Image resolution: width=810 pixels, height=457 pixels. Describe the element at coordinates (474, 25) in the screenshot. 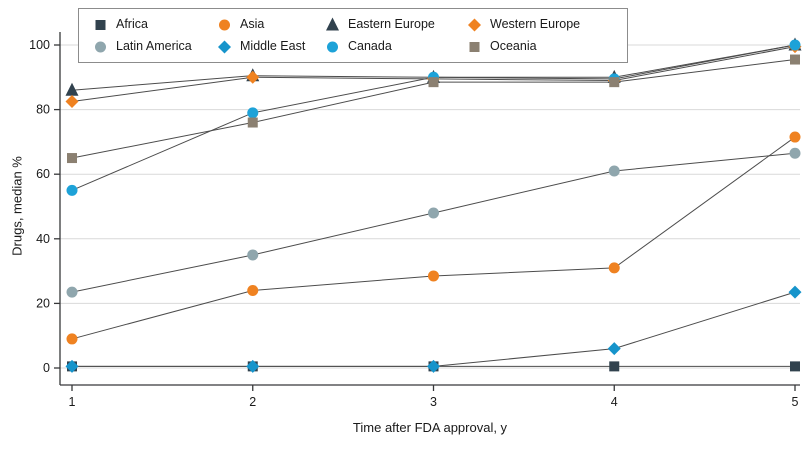

I see `western-europe-marker-icon` at that location.